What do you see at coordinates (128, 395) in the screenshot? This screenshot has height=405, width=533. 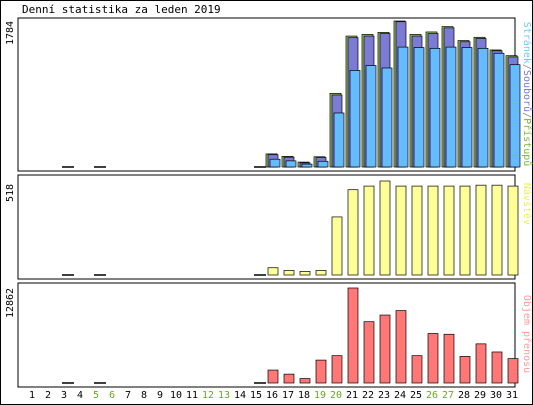 I see `x-tick-label-day-7: 7` at bounding box center [128, 395].